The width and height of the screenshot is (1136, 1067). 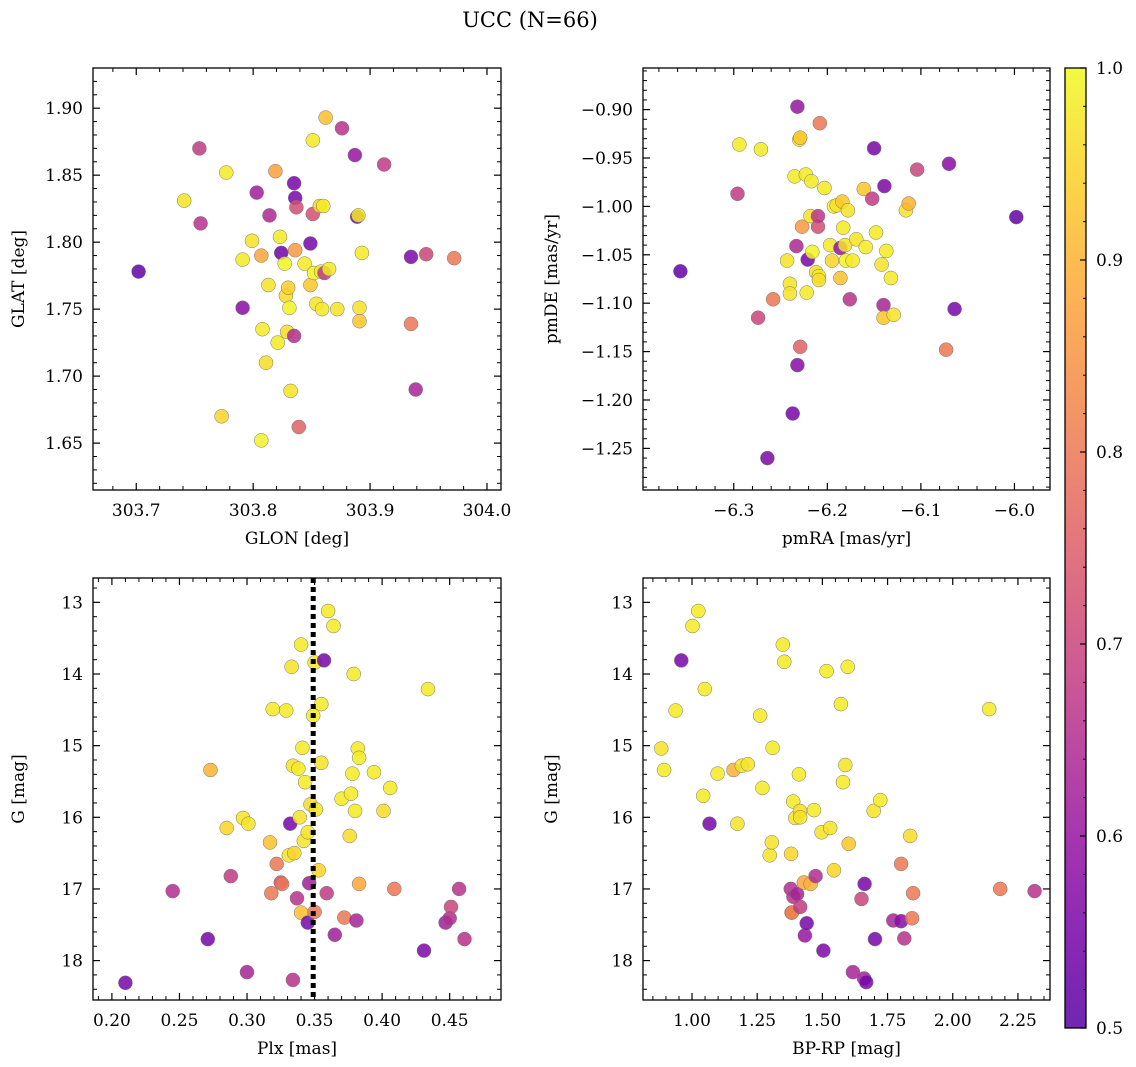 What do you see at coordinates (733, 511) in the screenshot?
I see `x-tick-label: −6.3` at bounding box center [733, 511].